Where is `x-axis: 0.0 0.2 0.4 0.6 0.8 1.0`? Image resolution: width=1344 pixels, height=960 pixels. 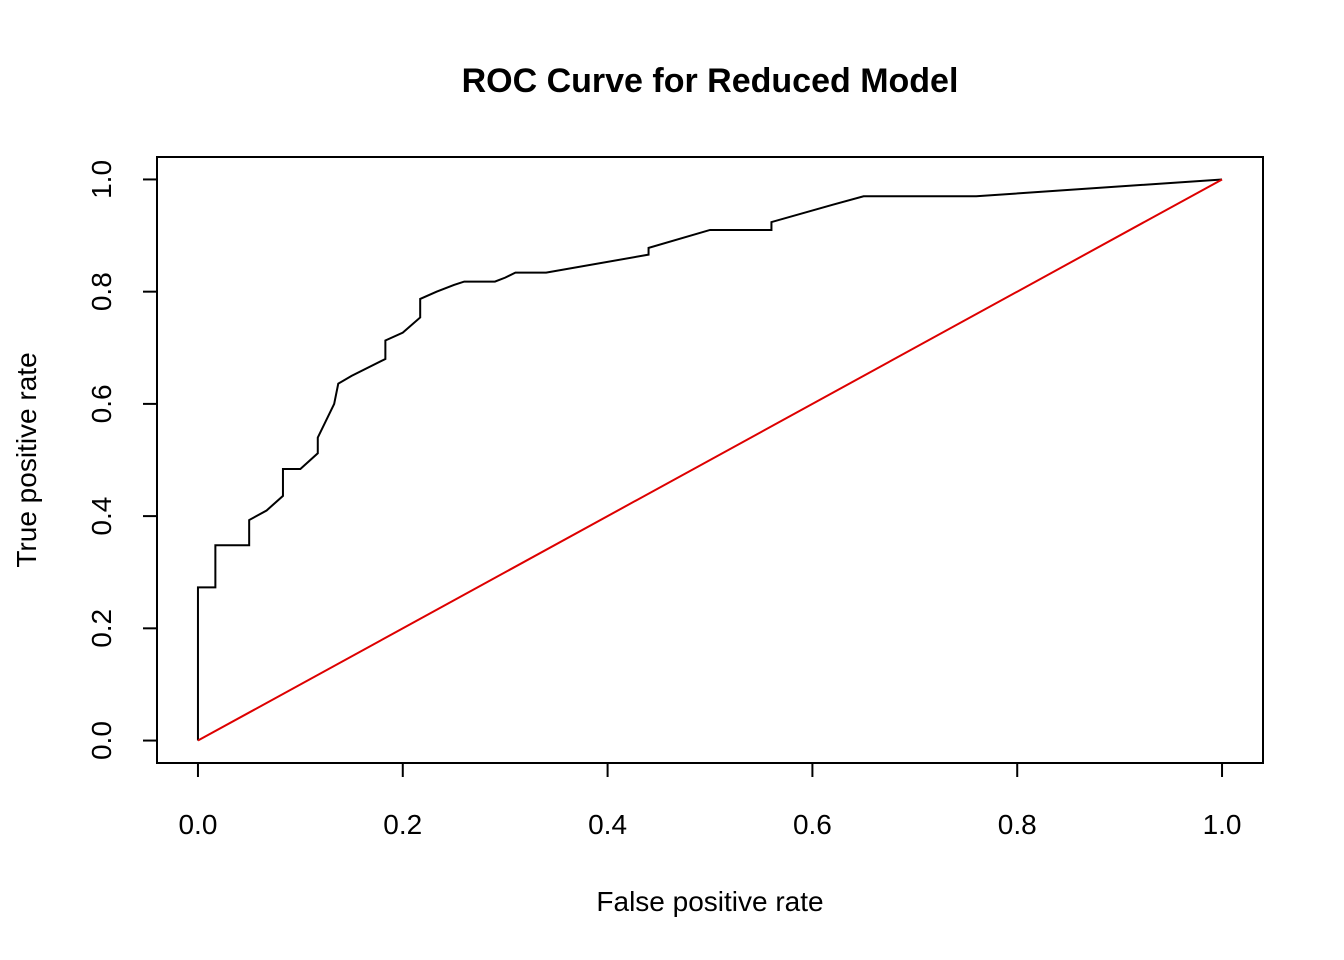
x-axis: 0.0 0.2 0.4 0.6 0.8 1.0 is located at coordinates (710, 801).